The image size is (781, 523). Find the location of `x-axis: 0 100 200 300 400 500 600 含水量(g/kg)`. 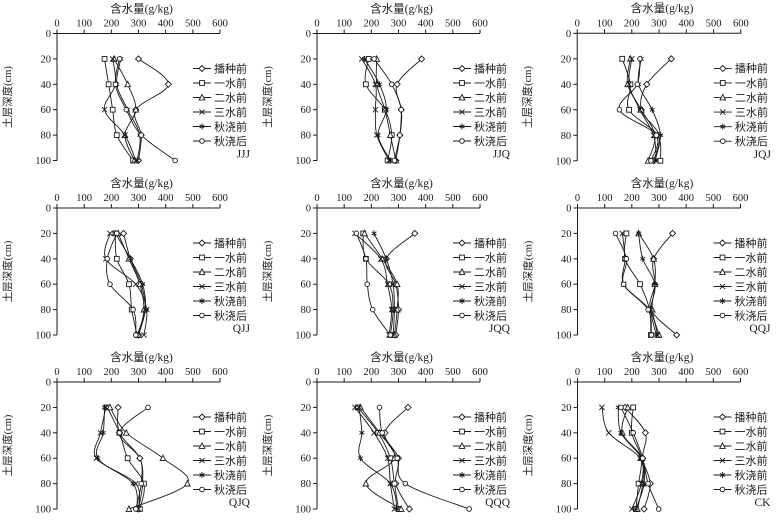

x-axis: 0 100 200 300 400 500 600 含水量(g/kg) is located at coordinates (401, 366).